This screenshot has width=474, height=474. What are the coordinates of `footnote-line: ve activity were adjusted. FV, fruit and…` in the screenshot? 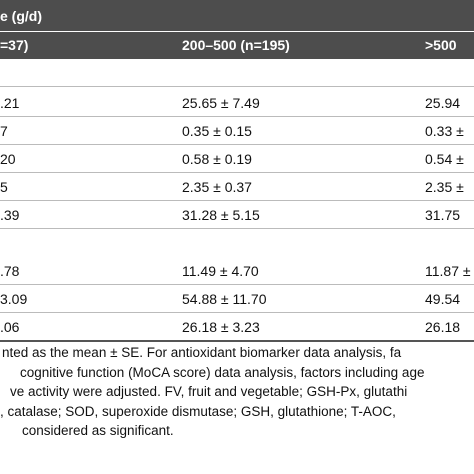 It's located at (209, 391).